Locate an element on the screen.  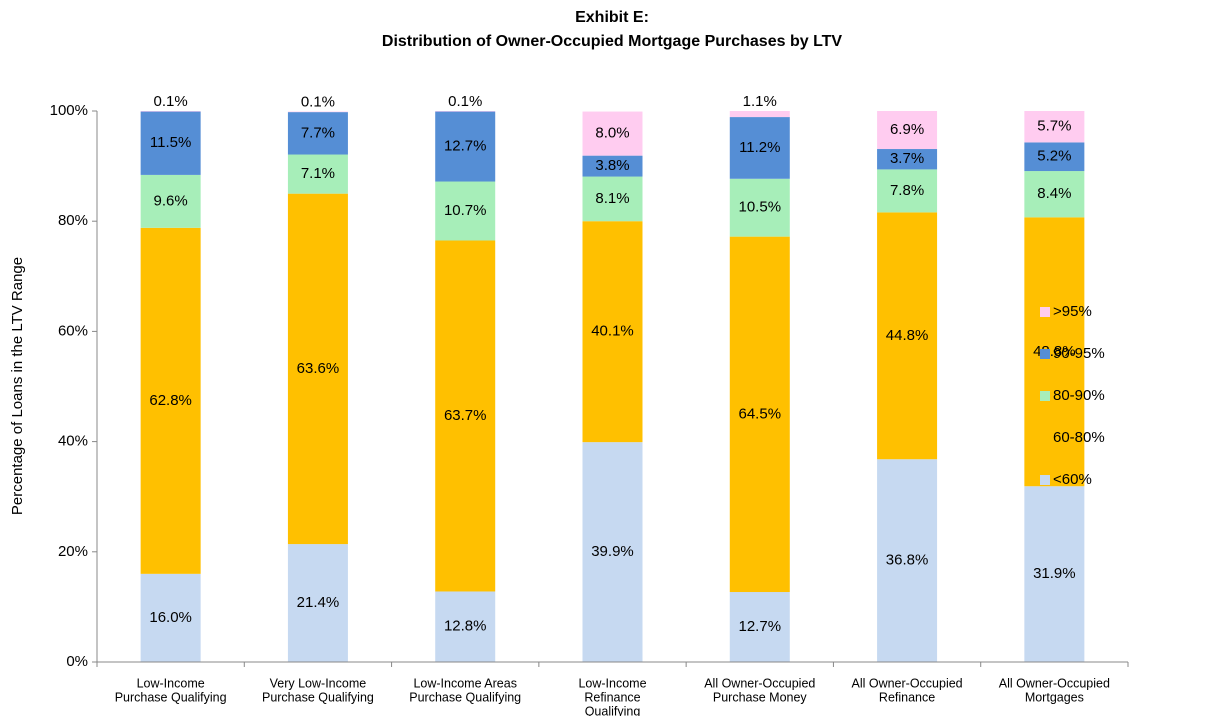
data-label: 62.8% is located at coordinates (170, 400).